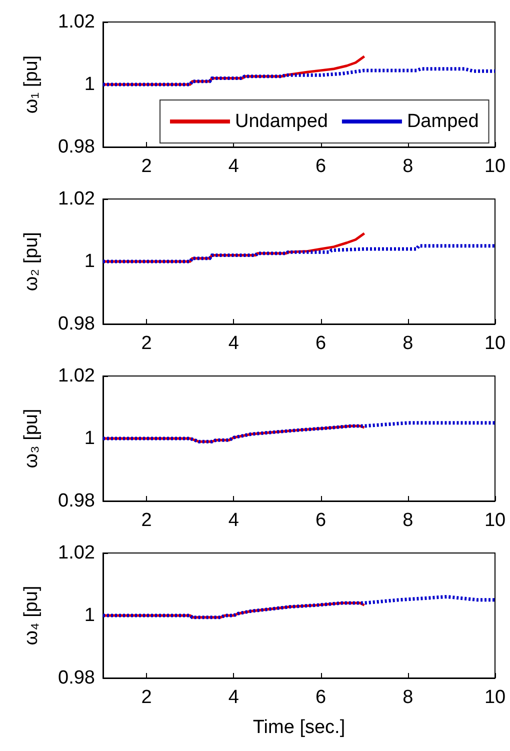  I want to click on y-axis-title: ω₄ [pu], so click(31, 616).